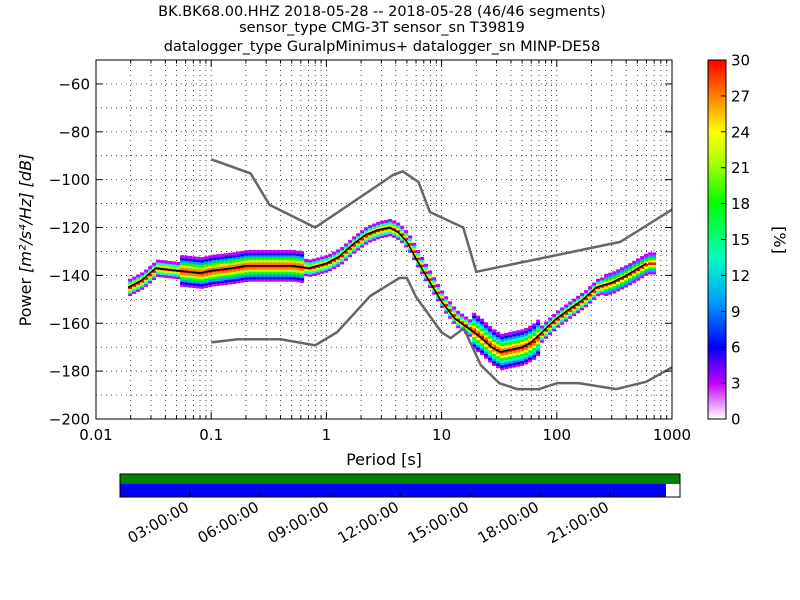 The image size is (800, 600). What do you see at coordinates (69, 372) in the screenshot?
I see `y-tick-label: −180` at bounding box center [69, 372].